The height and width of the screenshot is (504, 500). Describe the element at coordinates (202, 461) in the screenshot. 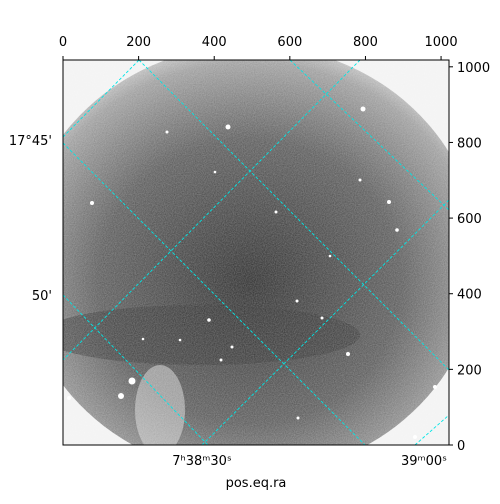

I see `ra-tick-label: 7ʰ38ᵐ30ˢ` at that location.